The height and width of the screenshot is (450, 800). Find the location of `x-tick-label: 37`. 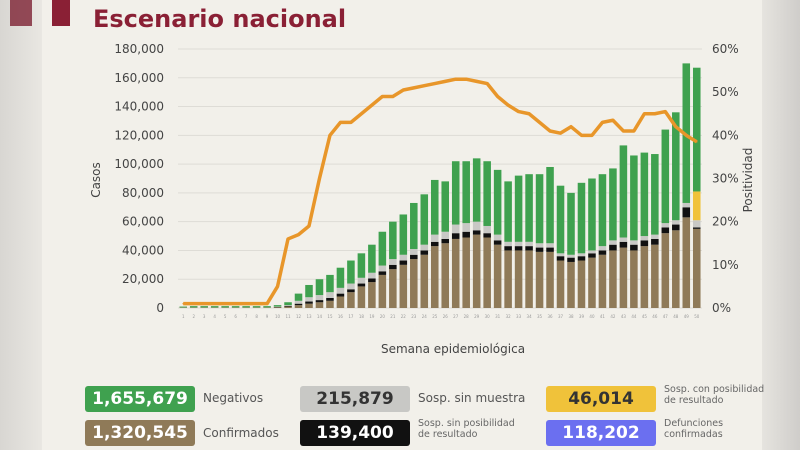

x-tick-label: 37 is located at coordinates (561, 316).